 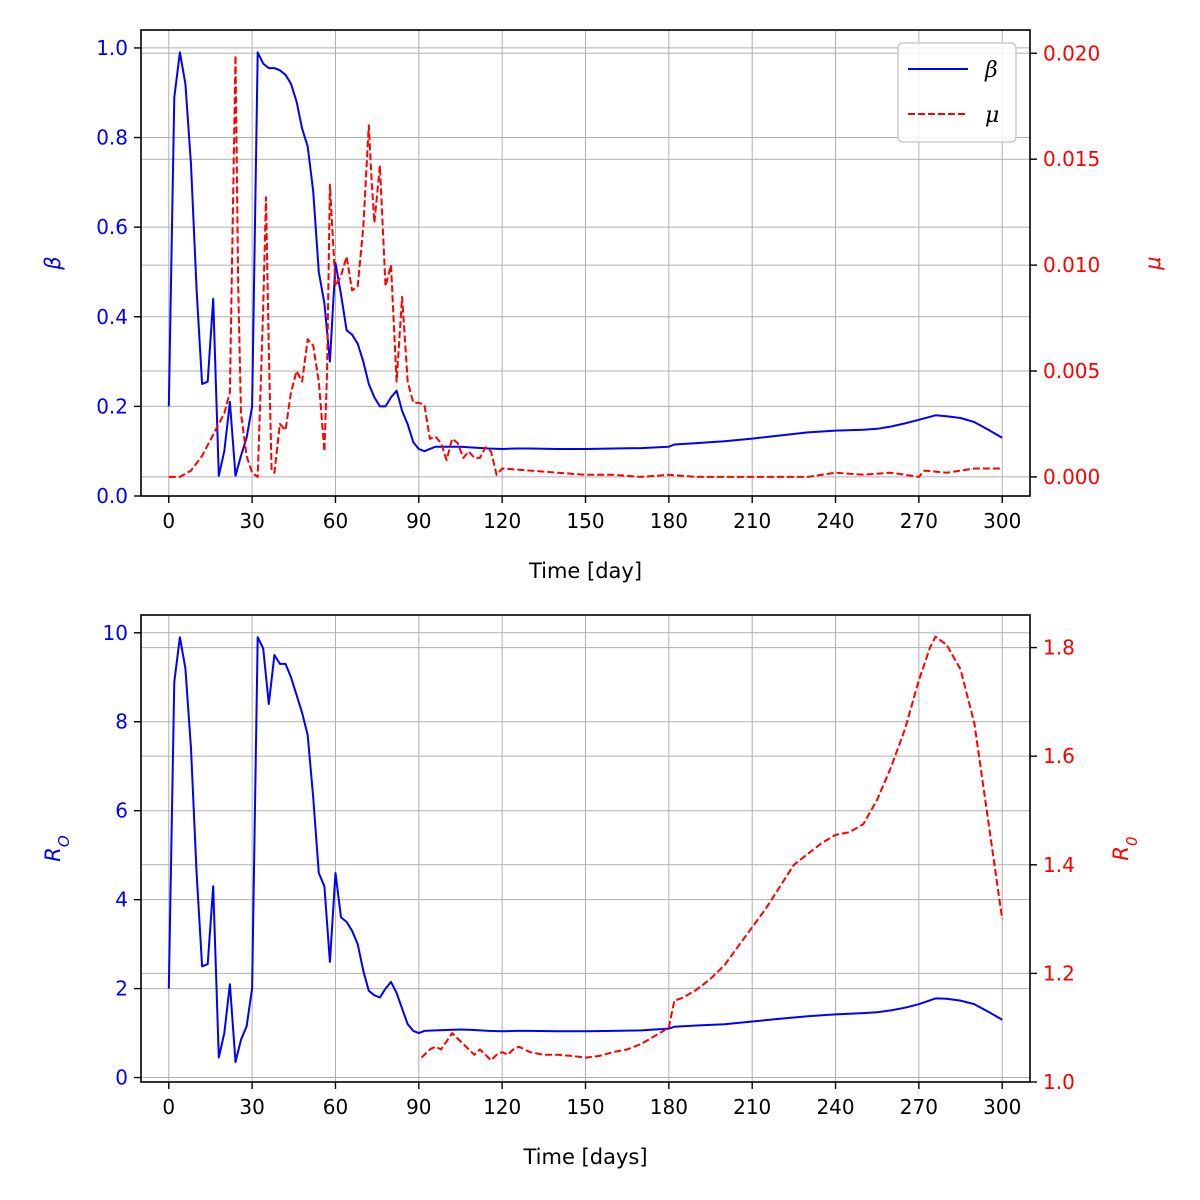 I want to click on legend-box, so click(x=957, y=92).